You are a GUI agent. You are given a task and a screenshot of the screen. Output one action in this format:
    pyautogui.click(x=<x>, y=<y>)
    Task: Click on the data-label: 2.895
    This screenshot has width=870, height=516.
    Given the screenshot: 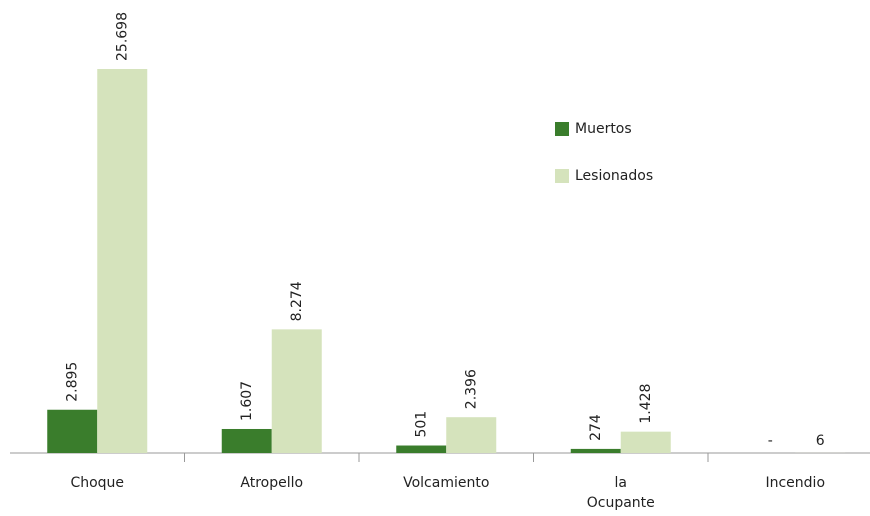 What is the action you would take?
    pyautogui.click(x=72, y=382)
    